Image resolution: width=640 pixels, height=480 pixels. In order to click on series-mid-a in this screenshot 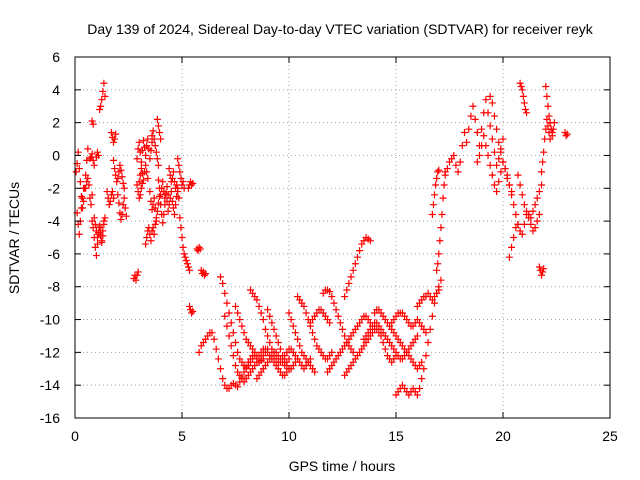, I will do `click(226, 360)`.